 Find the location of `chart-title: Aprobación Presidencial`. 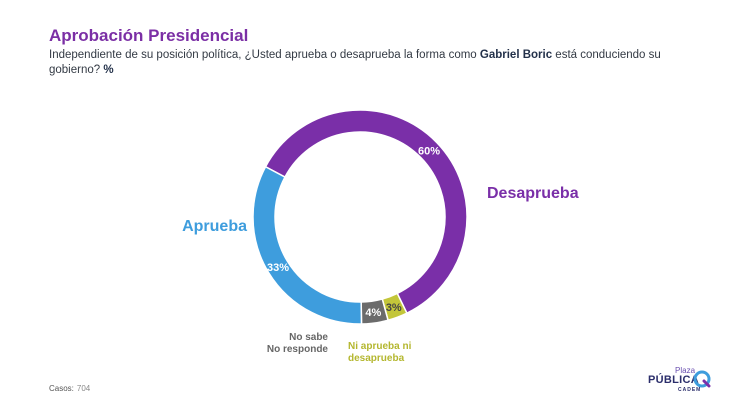

chart-title: Aprobación Presidencial is located at coordinates (149, 35).